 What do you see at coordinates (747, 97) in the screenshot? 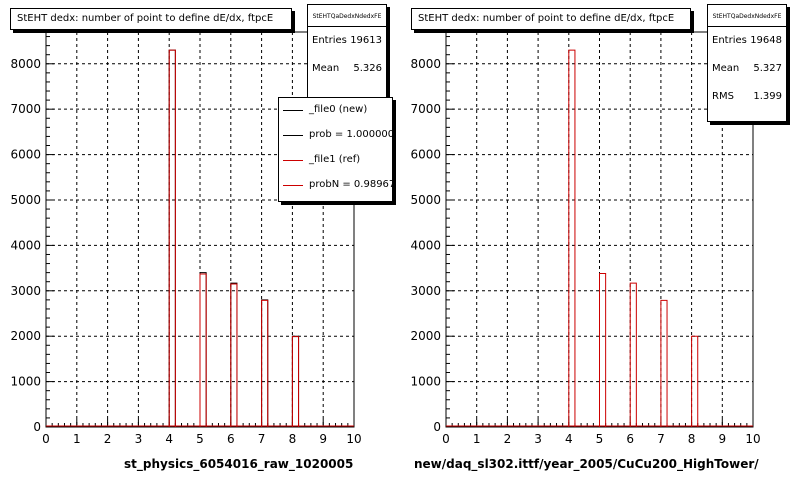
I see `right-stats-rms-row: RMS 1.399` at bounding box center [747, 97].